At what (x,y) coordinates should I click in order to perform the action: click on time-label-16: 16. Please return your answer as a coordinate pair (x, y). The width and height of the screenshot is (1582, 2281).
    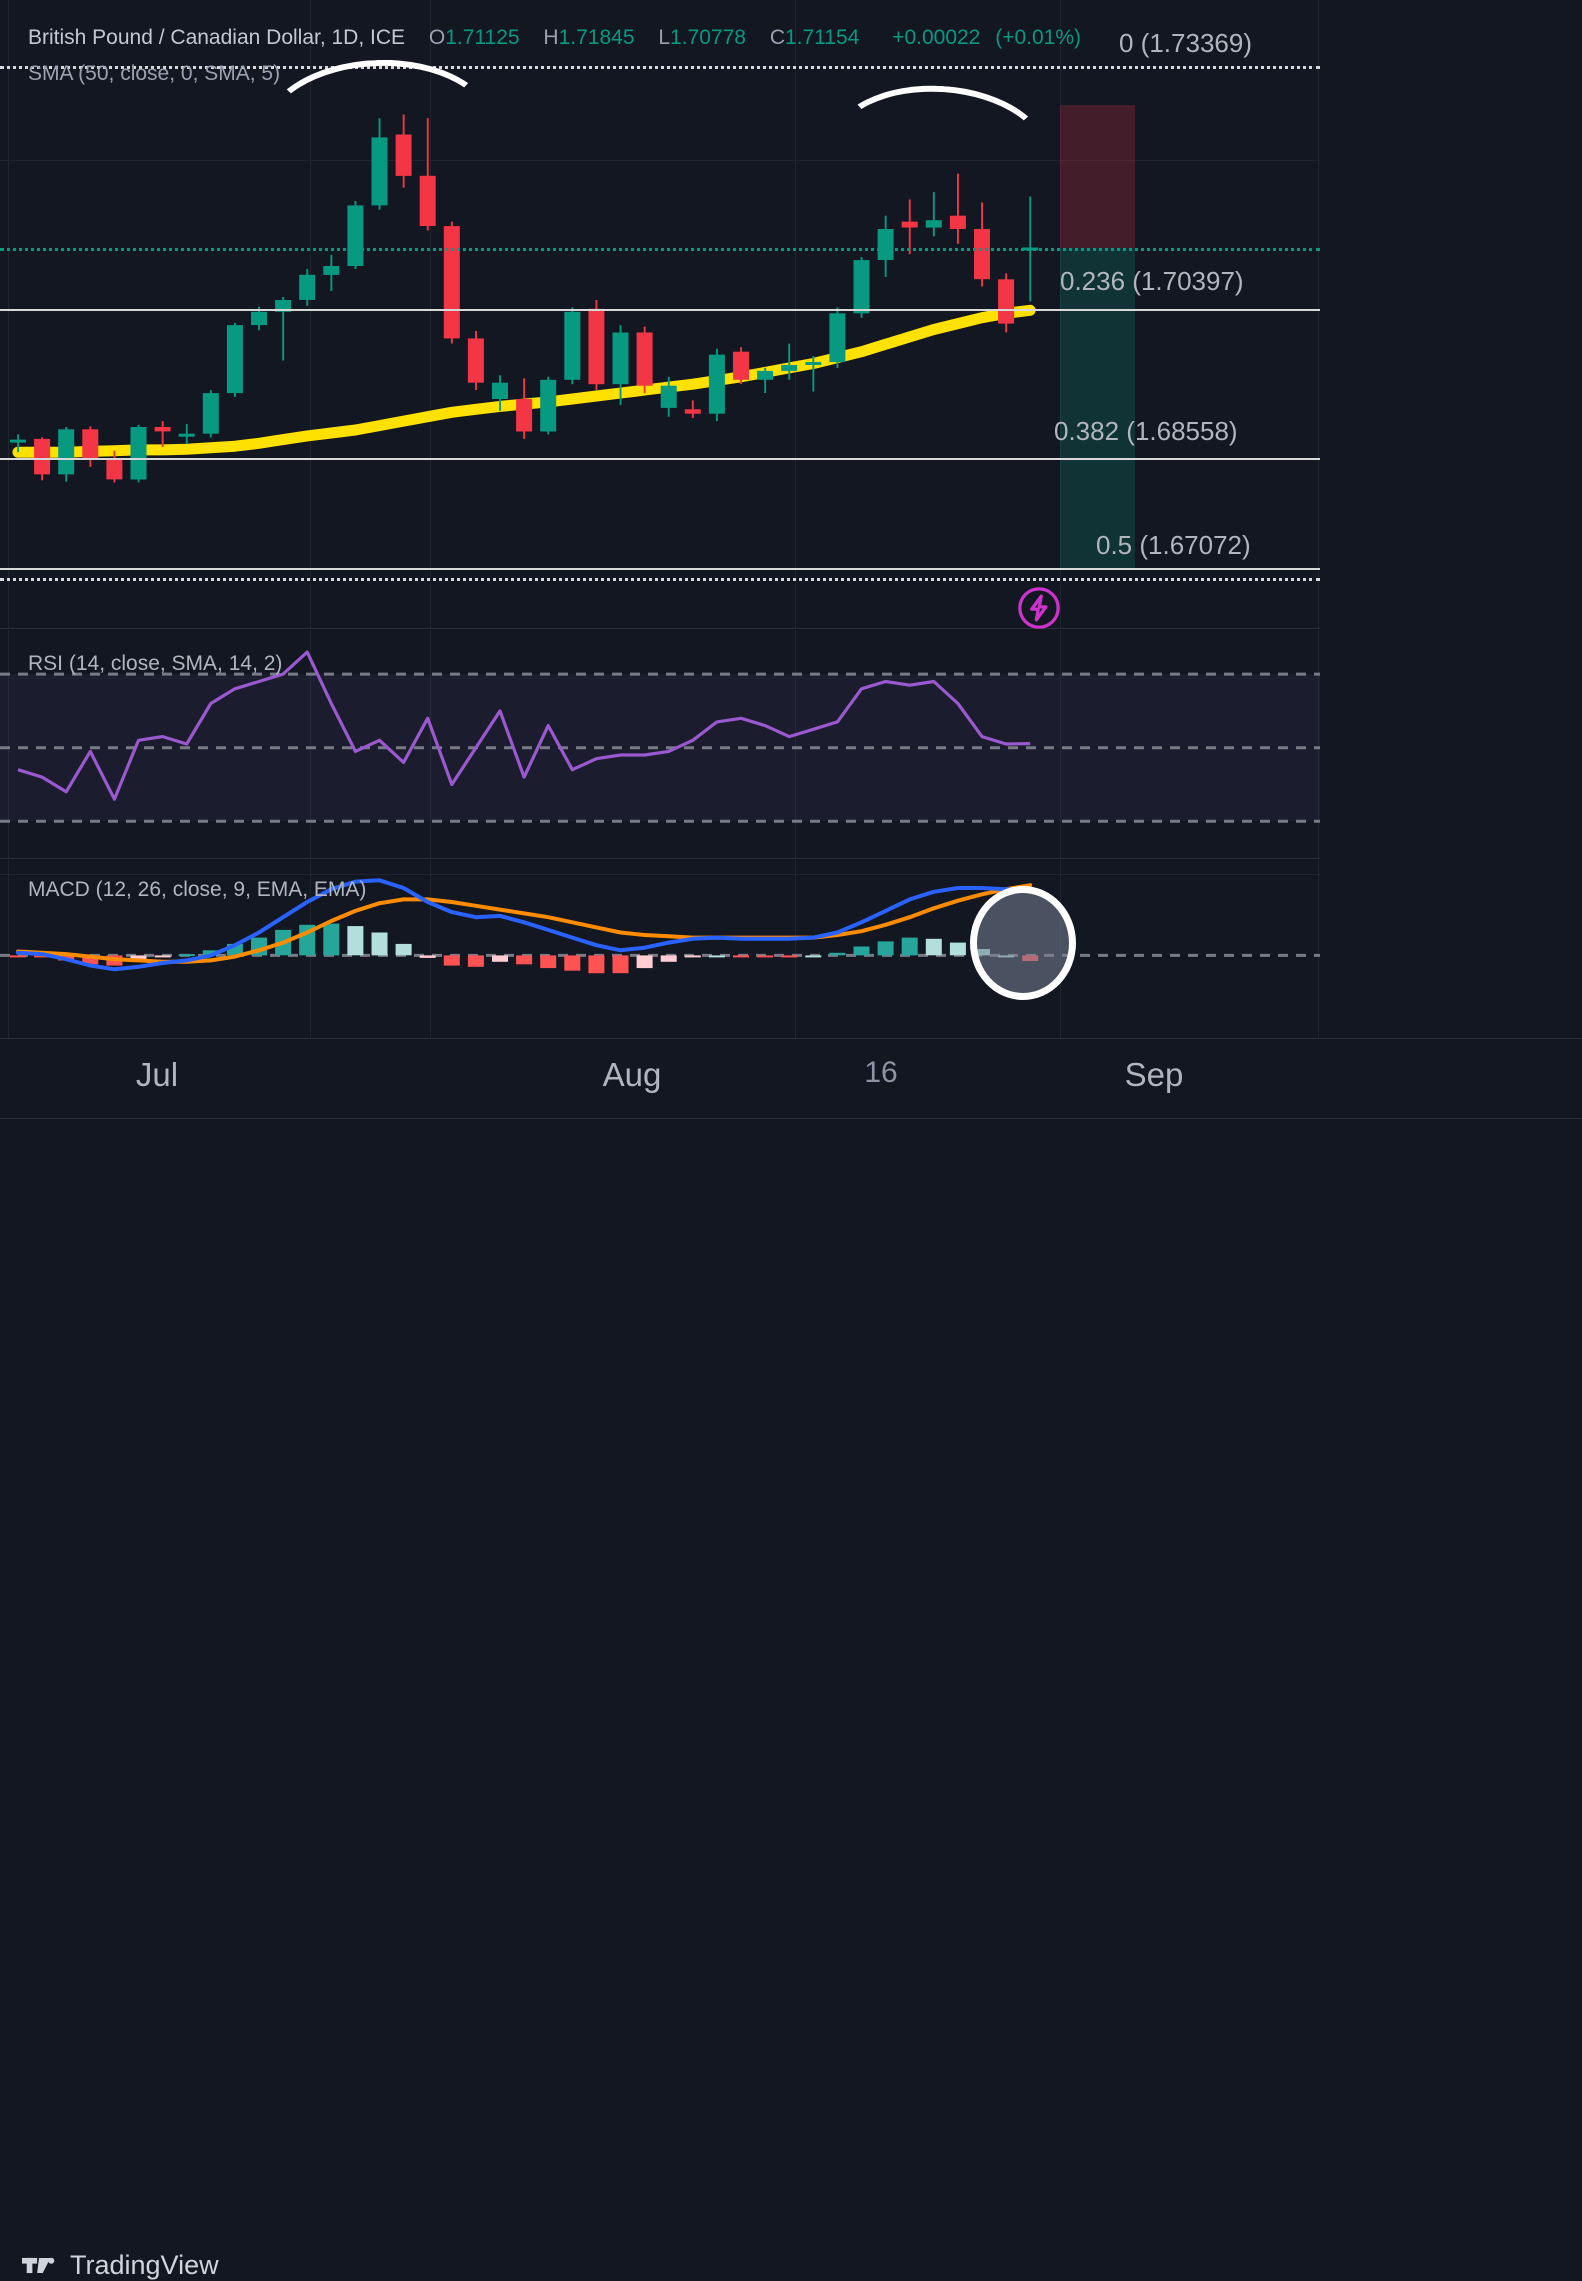
    Looking at the image, I should click on (881, 1072).